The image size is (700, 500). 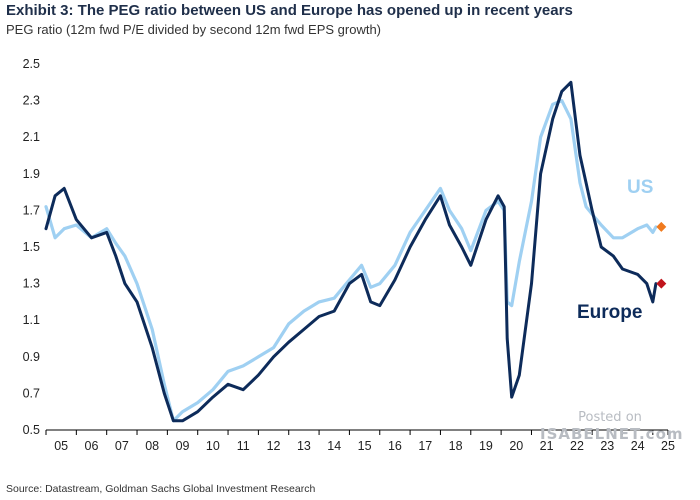 I want to click on x-tick-label: 06, so click(x=92, y=446).